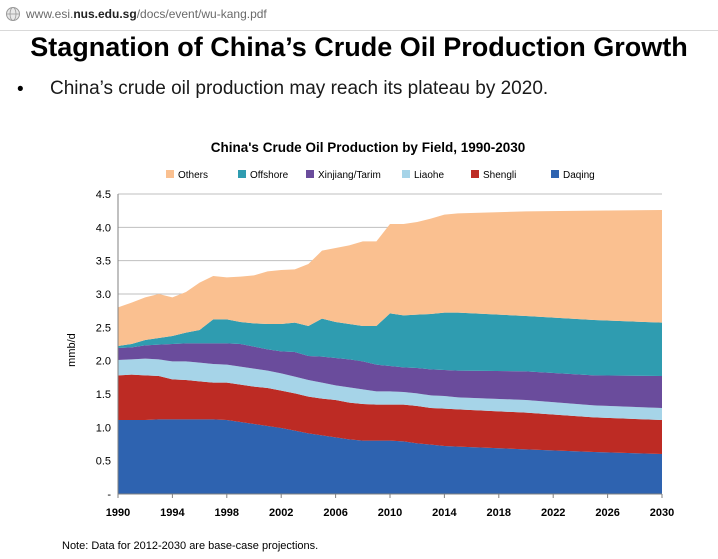 Image resolution: width=718 pixels, height=559 pixels. What do you see at coordinates (172, 513) in the screenshot?
I see `x-tick-label: 1994` at bounding box center [172, 513].